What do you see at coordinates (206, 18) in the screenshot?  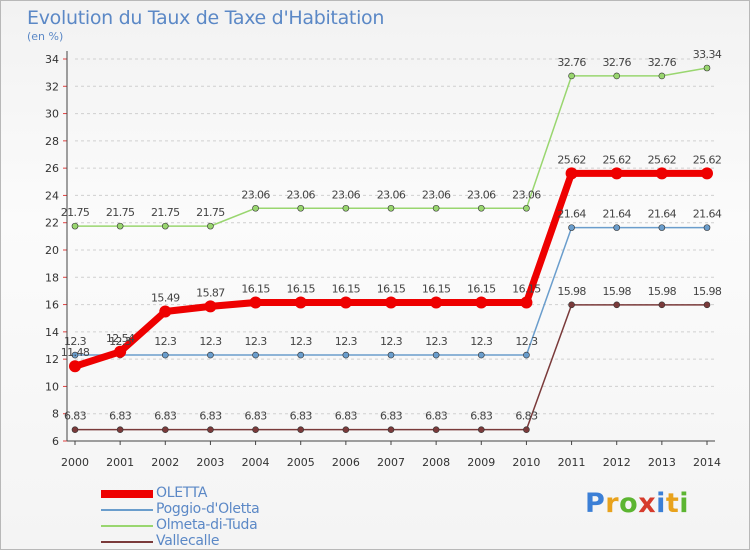 I see `chart-title: Evolution du Taux de Taxe d'Habitation` at bounding box center [206, 18].